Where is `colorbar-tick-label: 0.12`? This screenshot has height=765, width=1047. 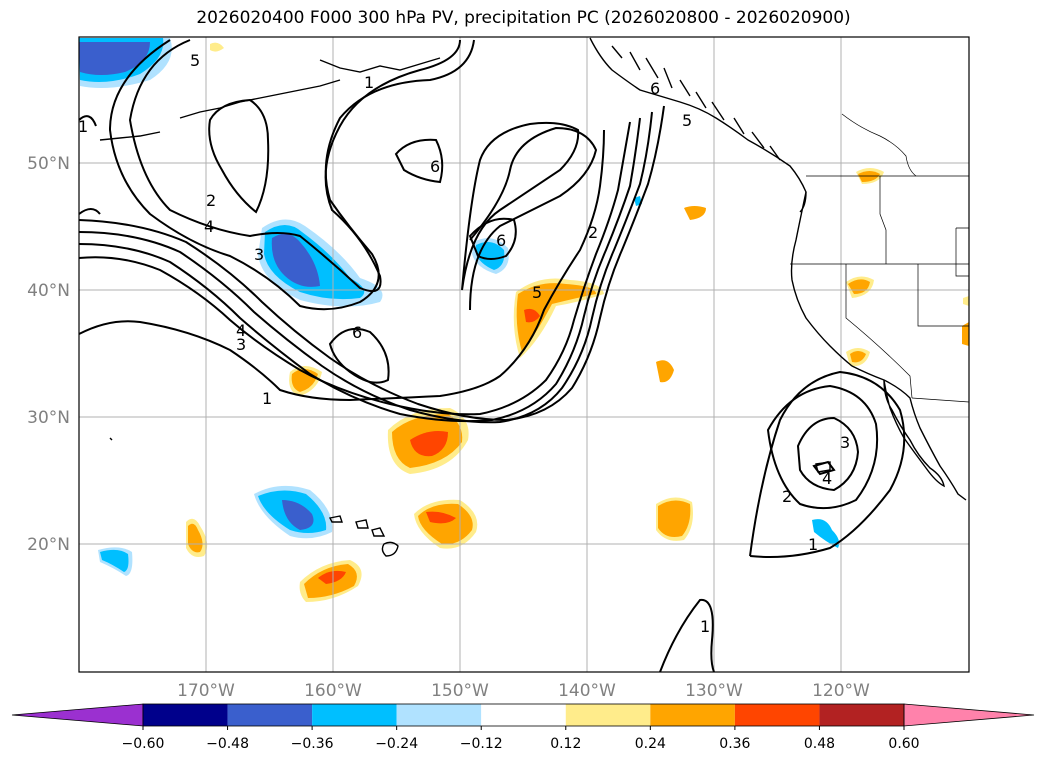 colorbar-tick-label: 0.12 is located at coordinates (565, 744).